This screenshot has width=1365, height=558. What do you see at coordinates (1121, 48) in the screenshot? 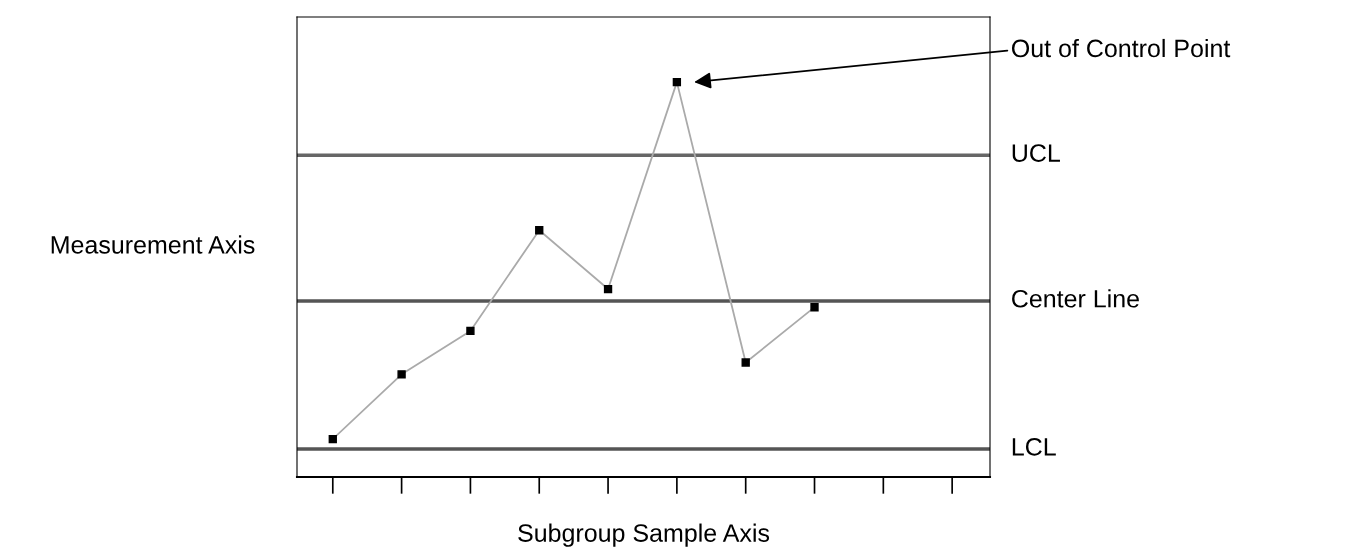
I see `text: Out of Control Point` at bounding box center [1121, 48].